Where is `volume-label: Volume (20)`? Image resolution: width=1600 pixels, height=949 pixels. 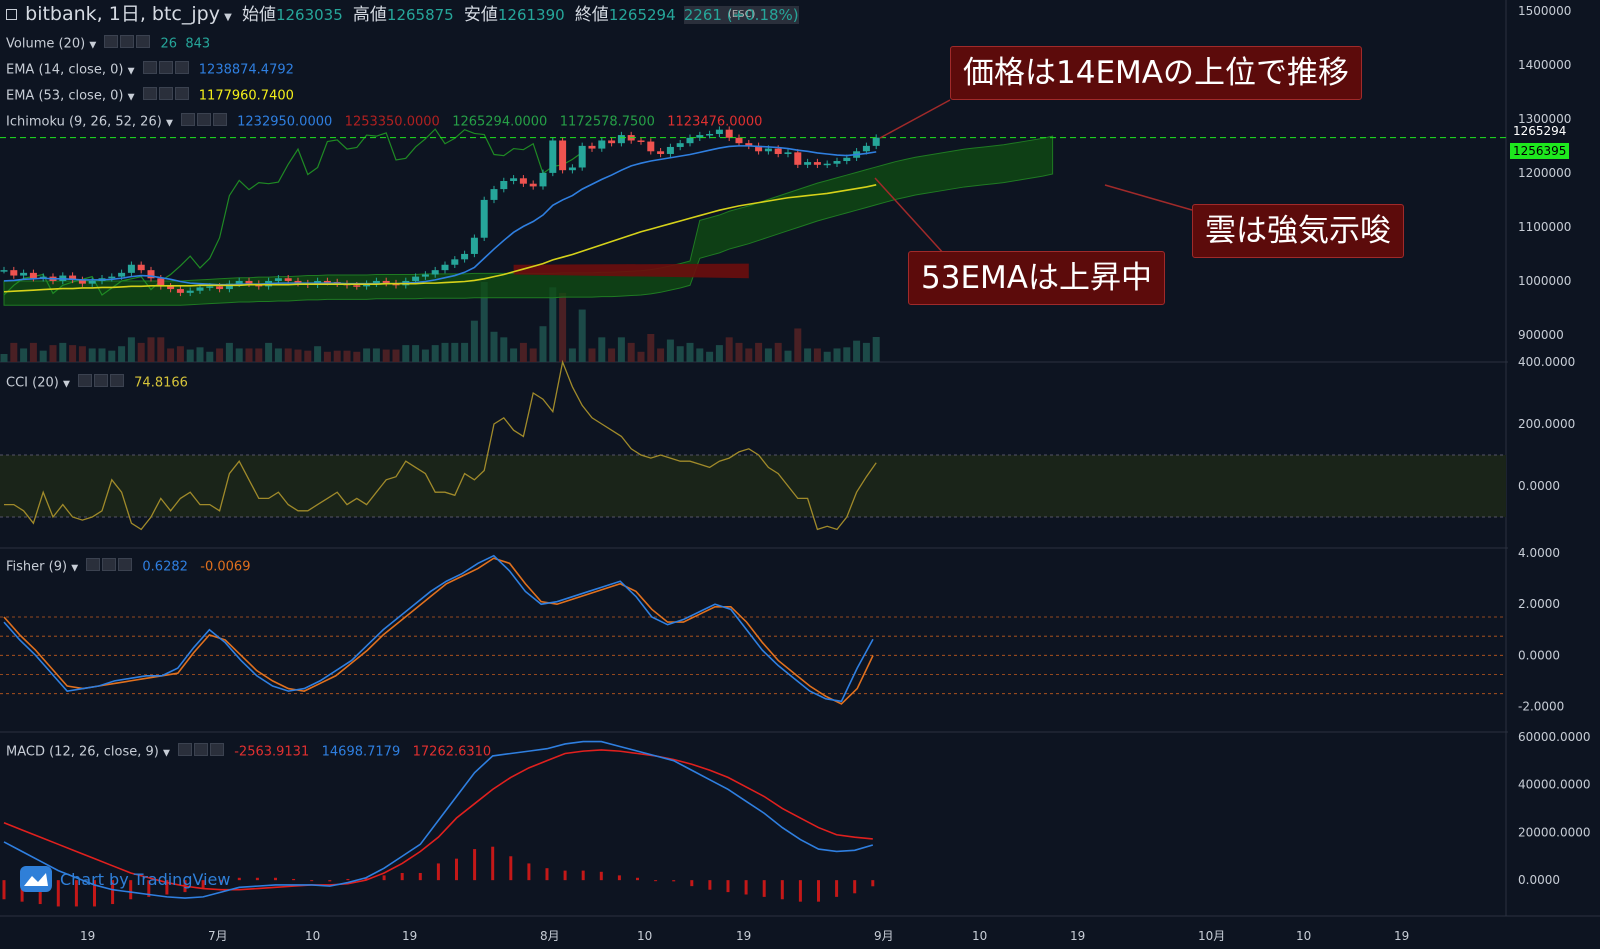
volume-label: Volume (20) is located at coordinates (46, 44).